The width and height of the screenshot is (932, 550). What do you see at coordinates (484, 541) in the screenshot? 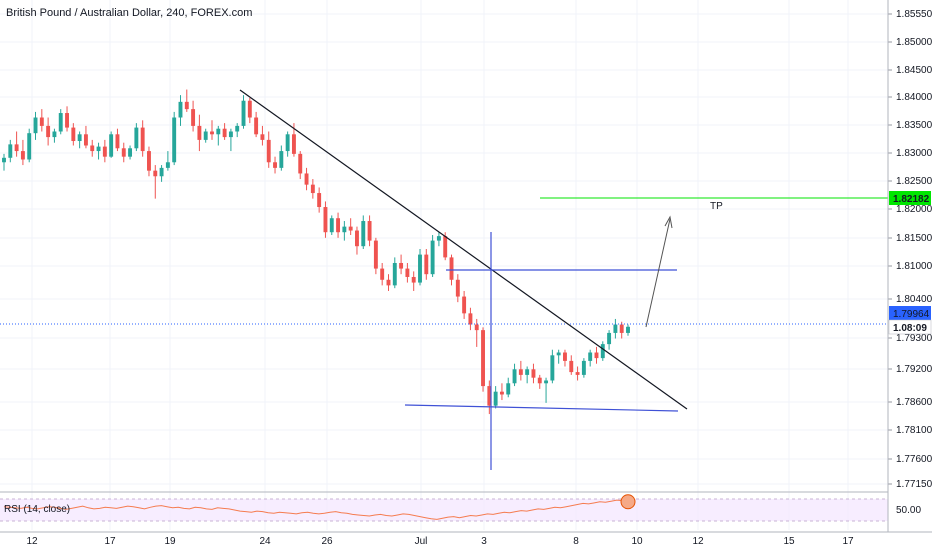
I see `time-tick-label: 3` at bounding box center [484, 541].